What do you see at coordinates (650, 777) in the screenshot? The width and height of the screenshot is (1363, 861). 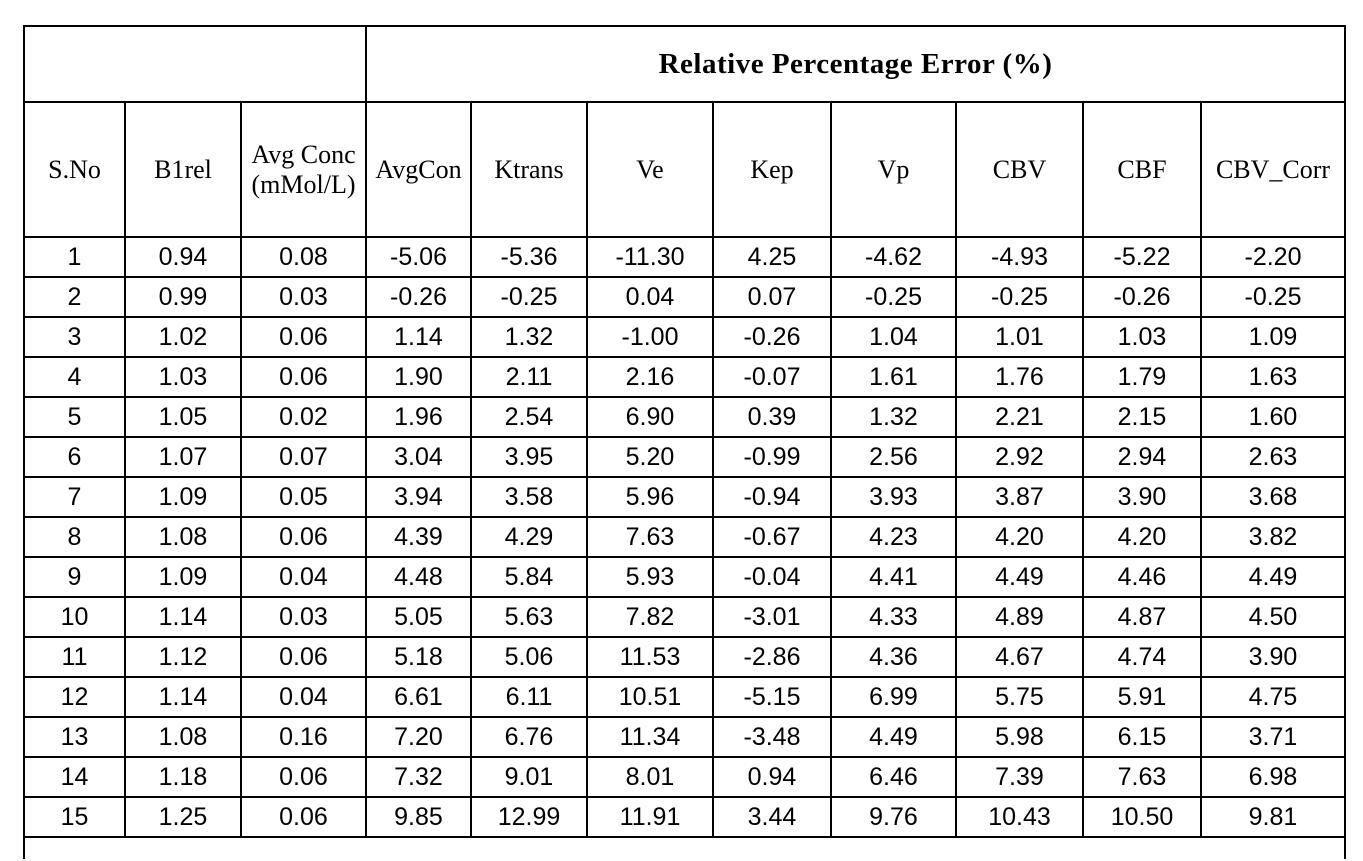 I see `table-cell: 8.01` at bounding box center [650, 777].